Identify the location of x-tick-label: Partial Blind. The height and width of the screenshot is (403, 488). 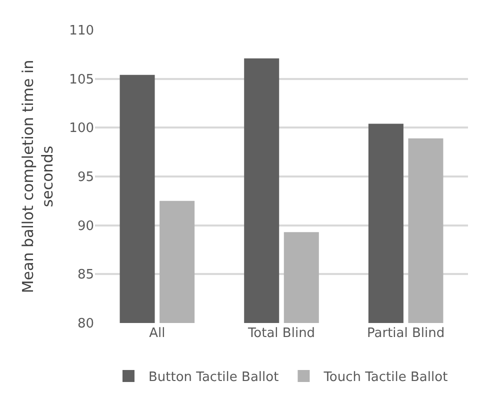
(406, 333).